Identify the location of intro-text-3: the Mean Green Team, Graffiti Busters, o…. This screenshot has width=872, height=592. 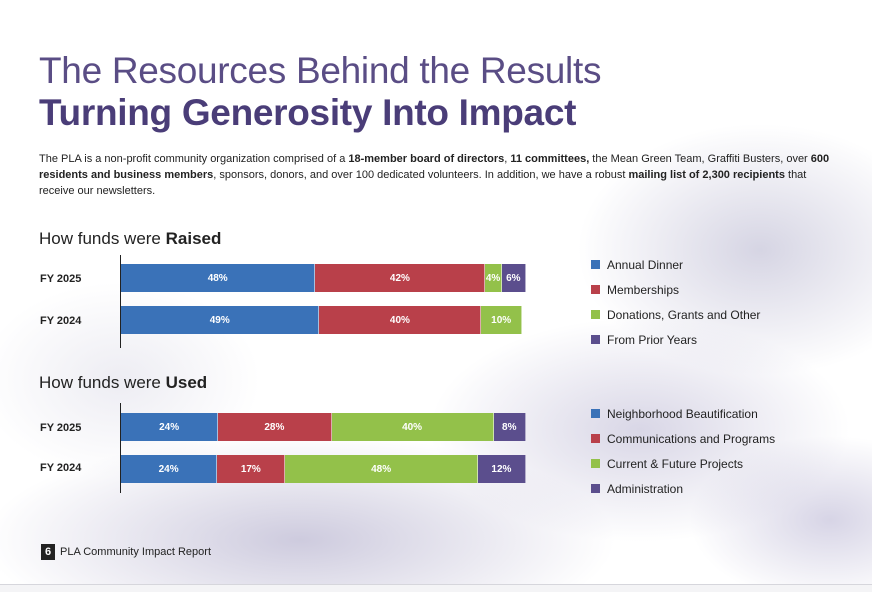
(700, 159).